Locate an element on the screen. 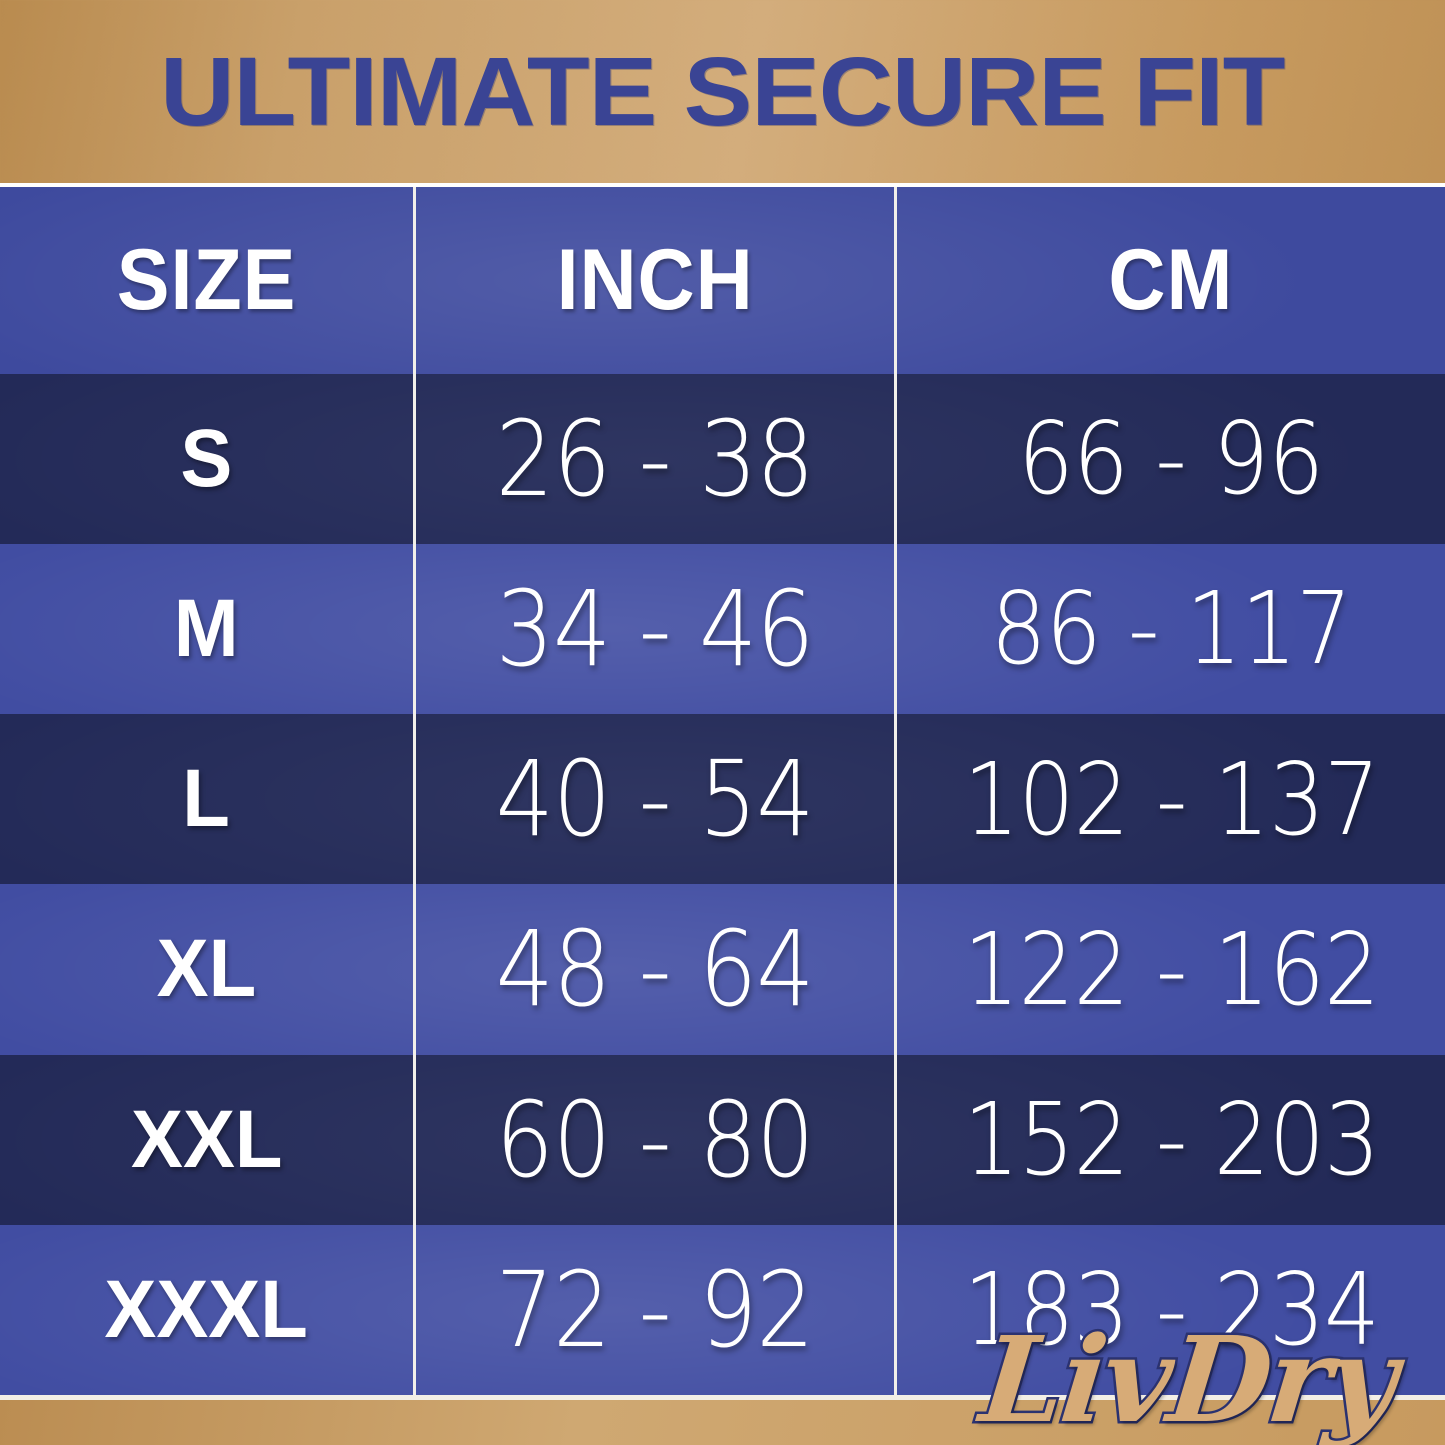  cm-value: 86 - 117 is located at coordinates (1171, 629).